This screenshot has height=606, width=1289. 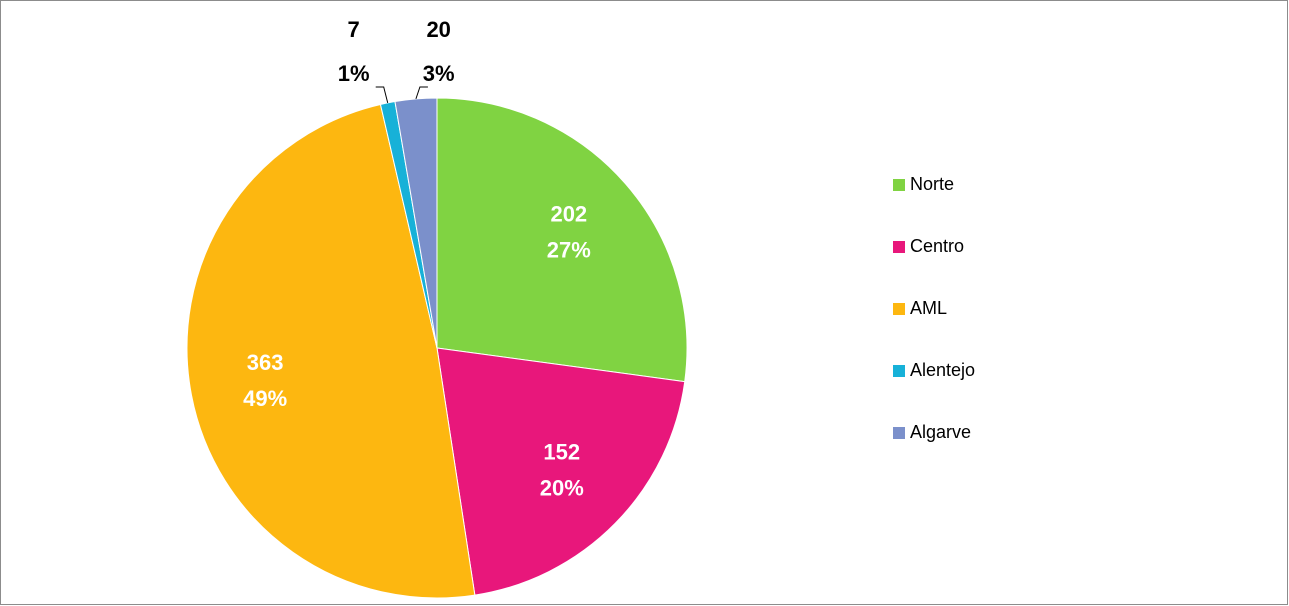 I want to click on data-label: 363, so click(x=265, y=362).